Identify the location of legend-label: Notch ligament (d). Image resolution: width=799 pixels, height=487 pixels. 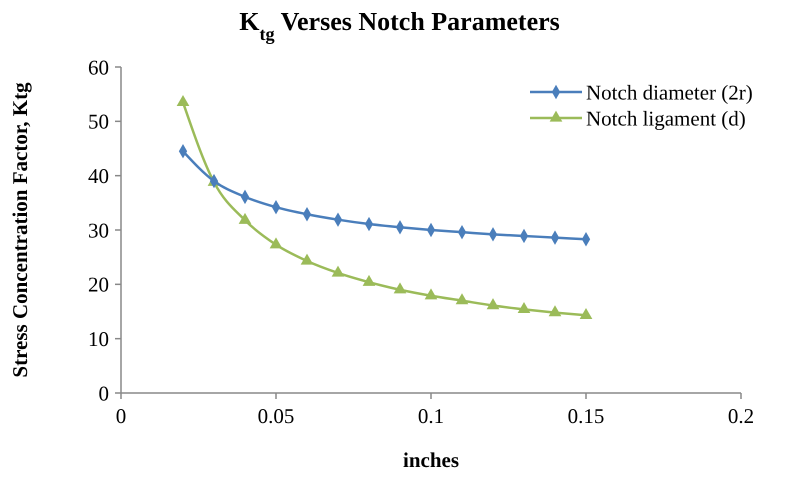
(666, 118).